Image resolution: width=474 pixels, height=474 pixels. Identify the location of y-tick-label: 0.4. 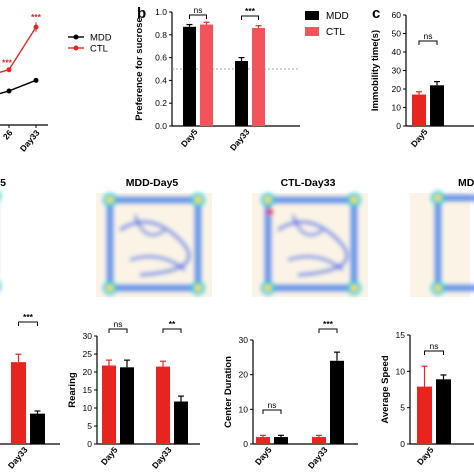
(161, 80).